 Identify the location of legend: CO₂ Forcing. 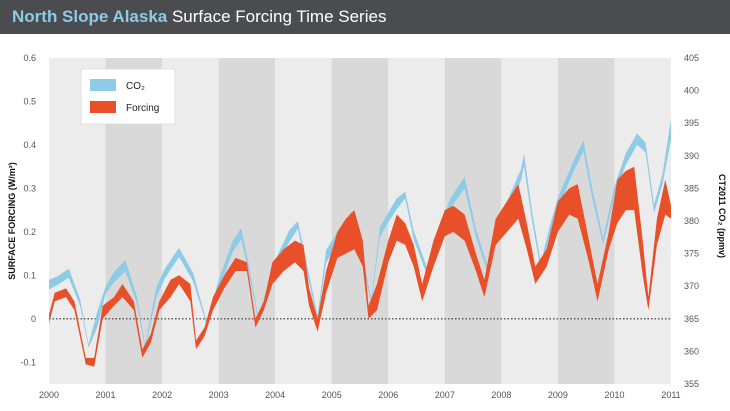
(128, 96).